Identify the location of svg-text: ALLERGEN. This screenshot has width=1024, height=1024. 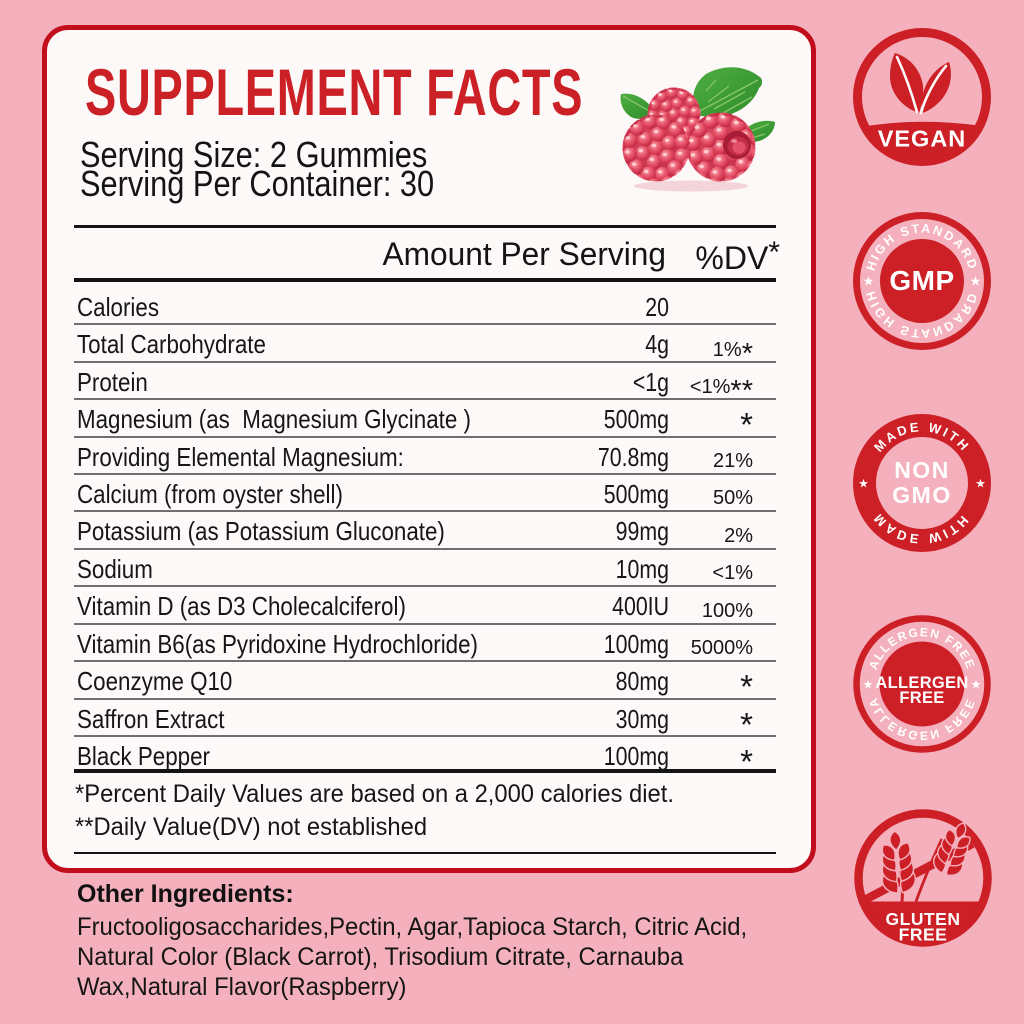
(921, 683).